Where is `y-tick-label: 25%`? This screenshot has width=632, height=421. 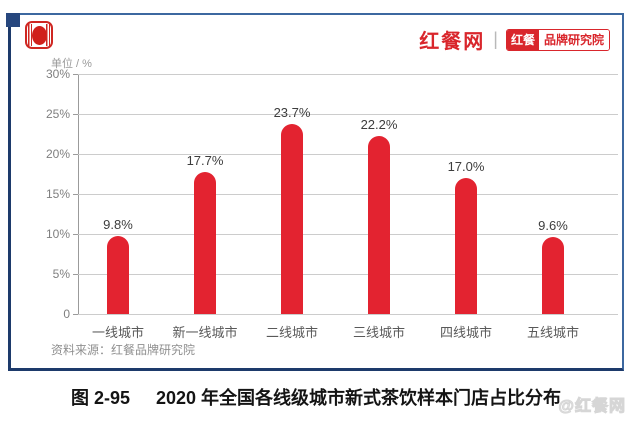 y-tick-label: 25% is located at coordinates (57, 114).